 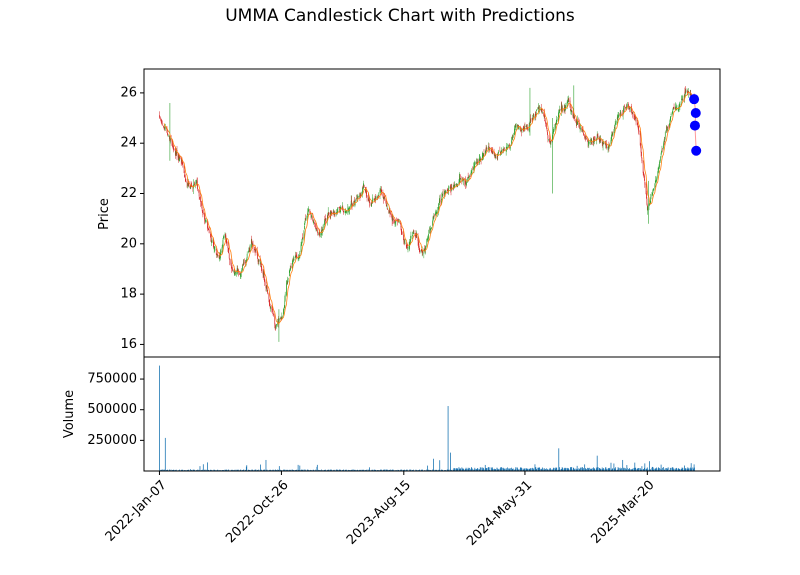 What do you see at coordinates (499, 513) in the screenshot?
I see `x-tick-label: 2024-May-31` at bounding box center [499, 513].